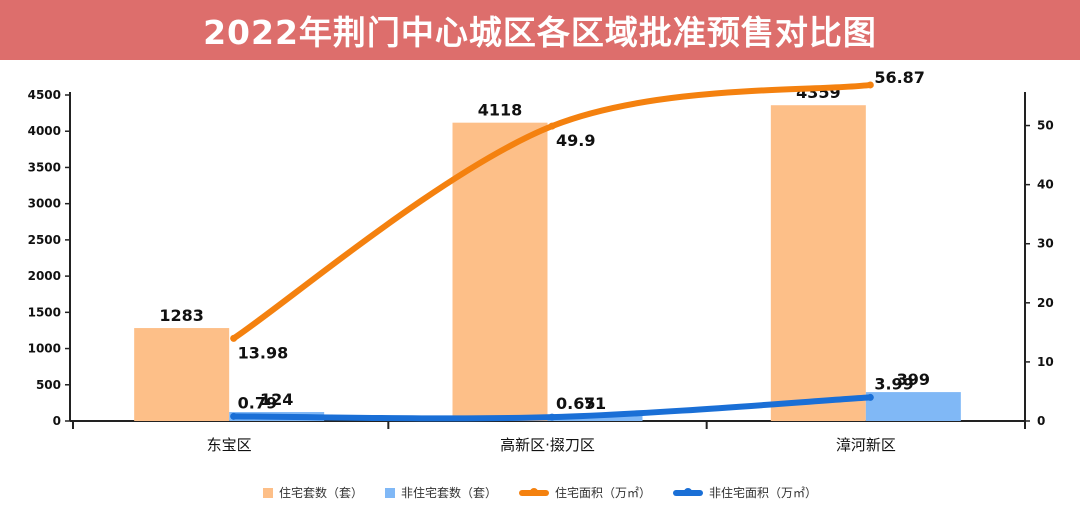 The image size is (1080, 529). I want to click on data-label-non-residential-units: 124, so click(276, 399).